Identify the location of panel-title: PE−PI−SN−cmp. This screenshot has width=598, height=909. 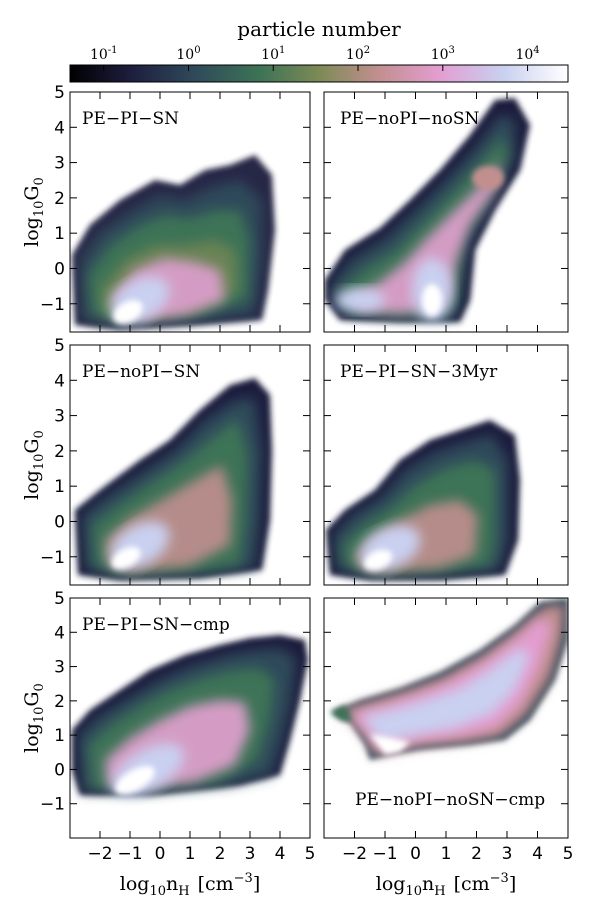
(156, 625).